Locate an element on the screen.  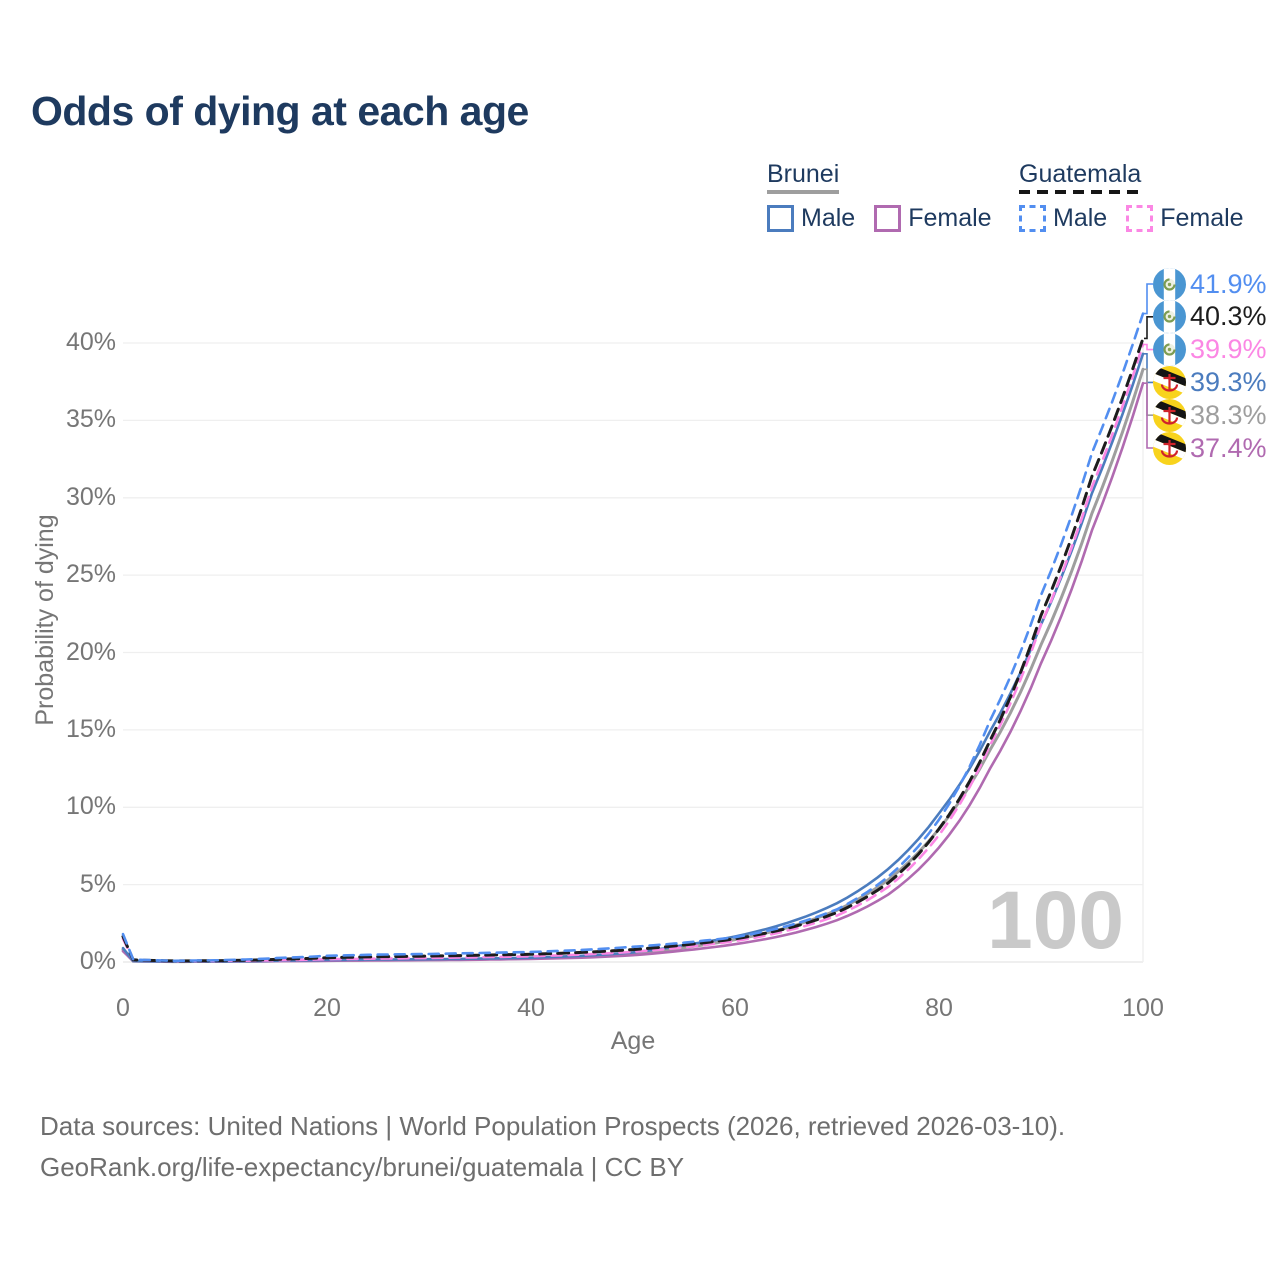
end-value-guatemala-male: 41.9% is located at coordinates (1228, 283).